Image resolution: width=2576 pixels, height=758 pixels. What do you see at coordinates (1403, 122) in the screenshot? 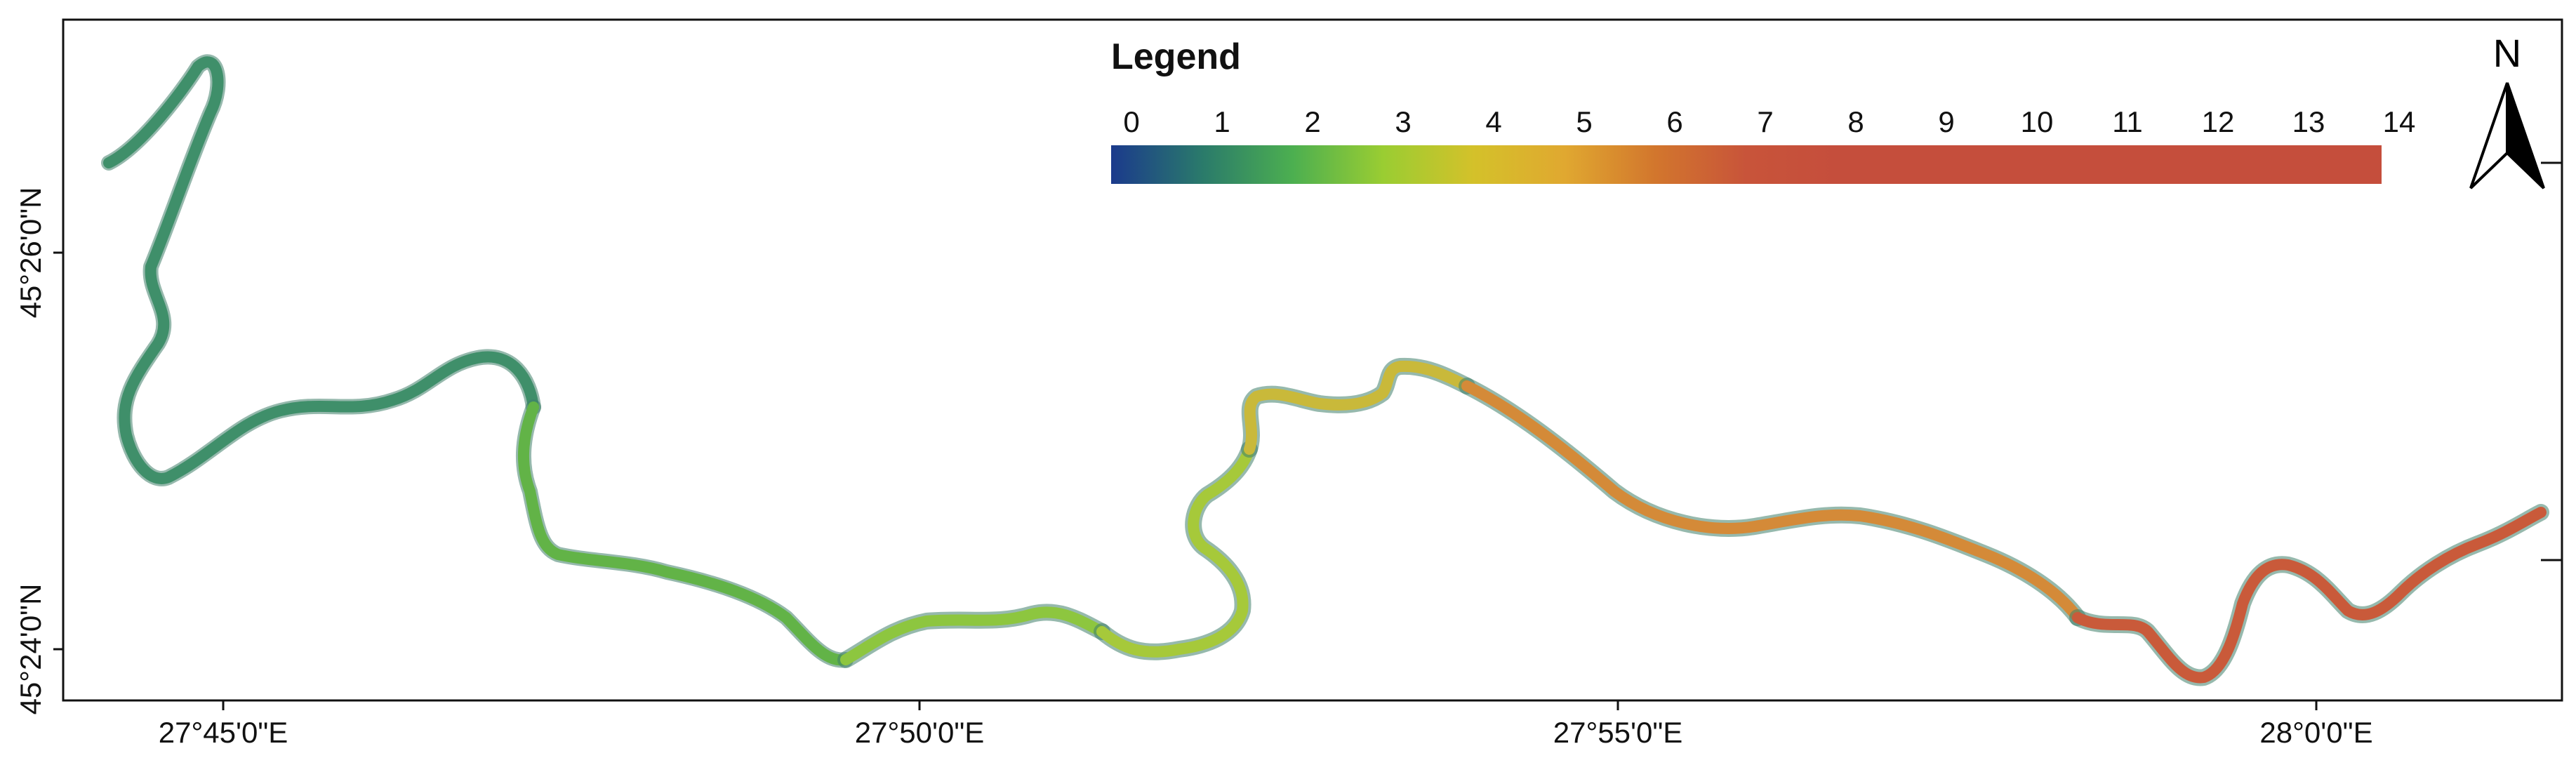
I see `legend-label-3: 3` at bounding box center [1403, 122].